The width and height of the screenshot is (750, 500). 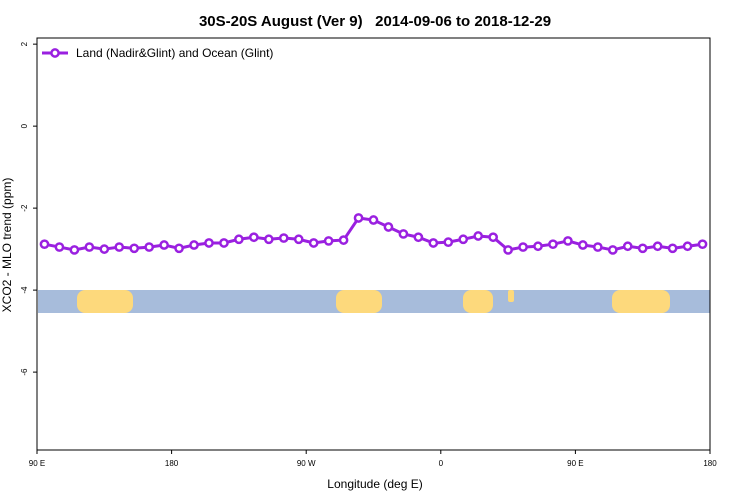 I want to click on x-axis-label: Longitude (deg E), so click(x=374, y=484).